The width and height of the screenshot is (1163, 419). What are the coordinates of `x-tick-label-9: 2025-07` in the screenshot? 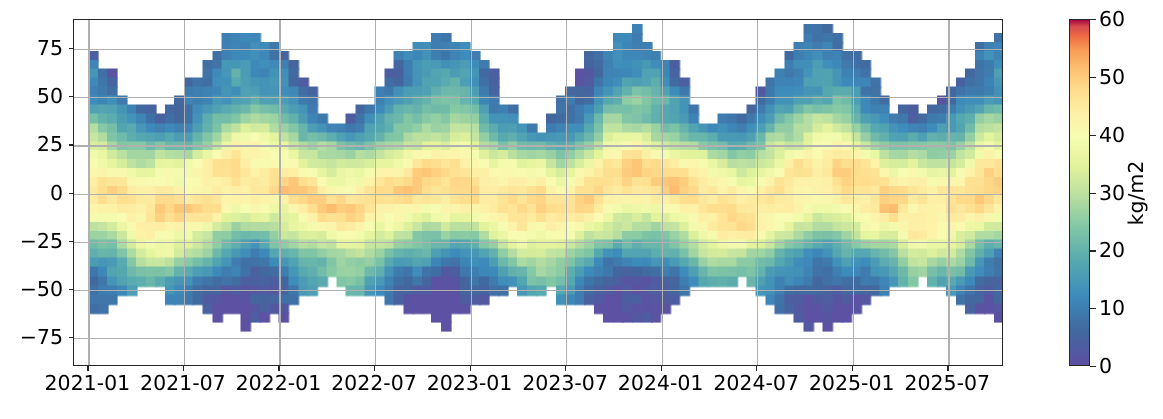 It's located at (947, 383).